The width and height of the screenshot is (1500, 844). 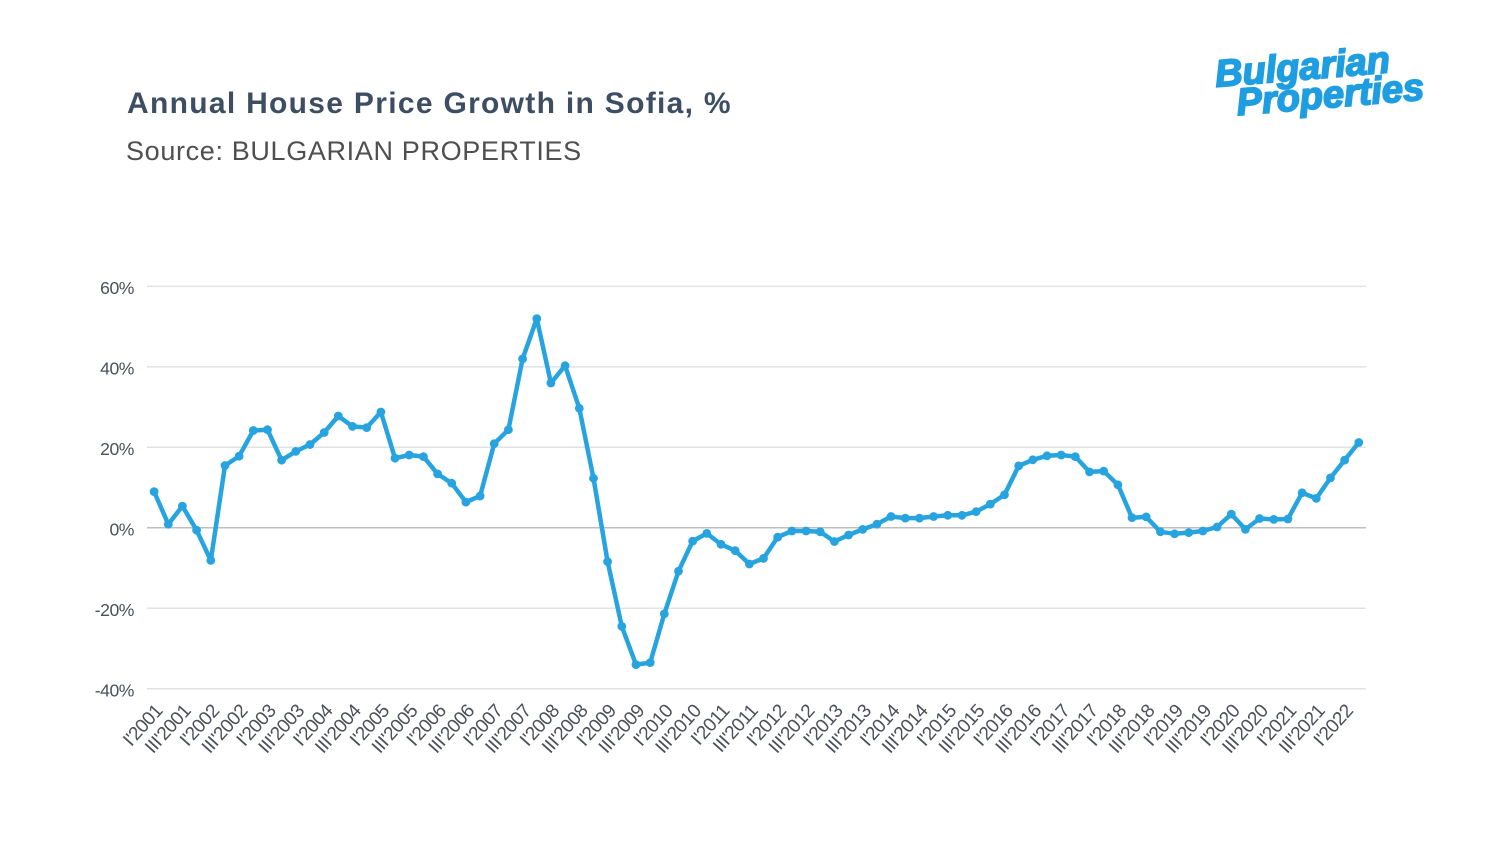 I want to click on svg-text: 40%, so click(x=117, y=369).